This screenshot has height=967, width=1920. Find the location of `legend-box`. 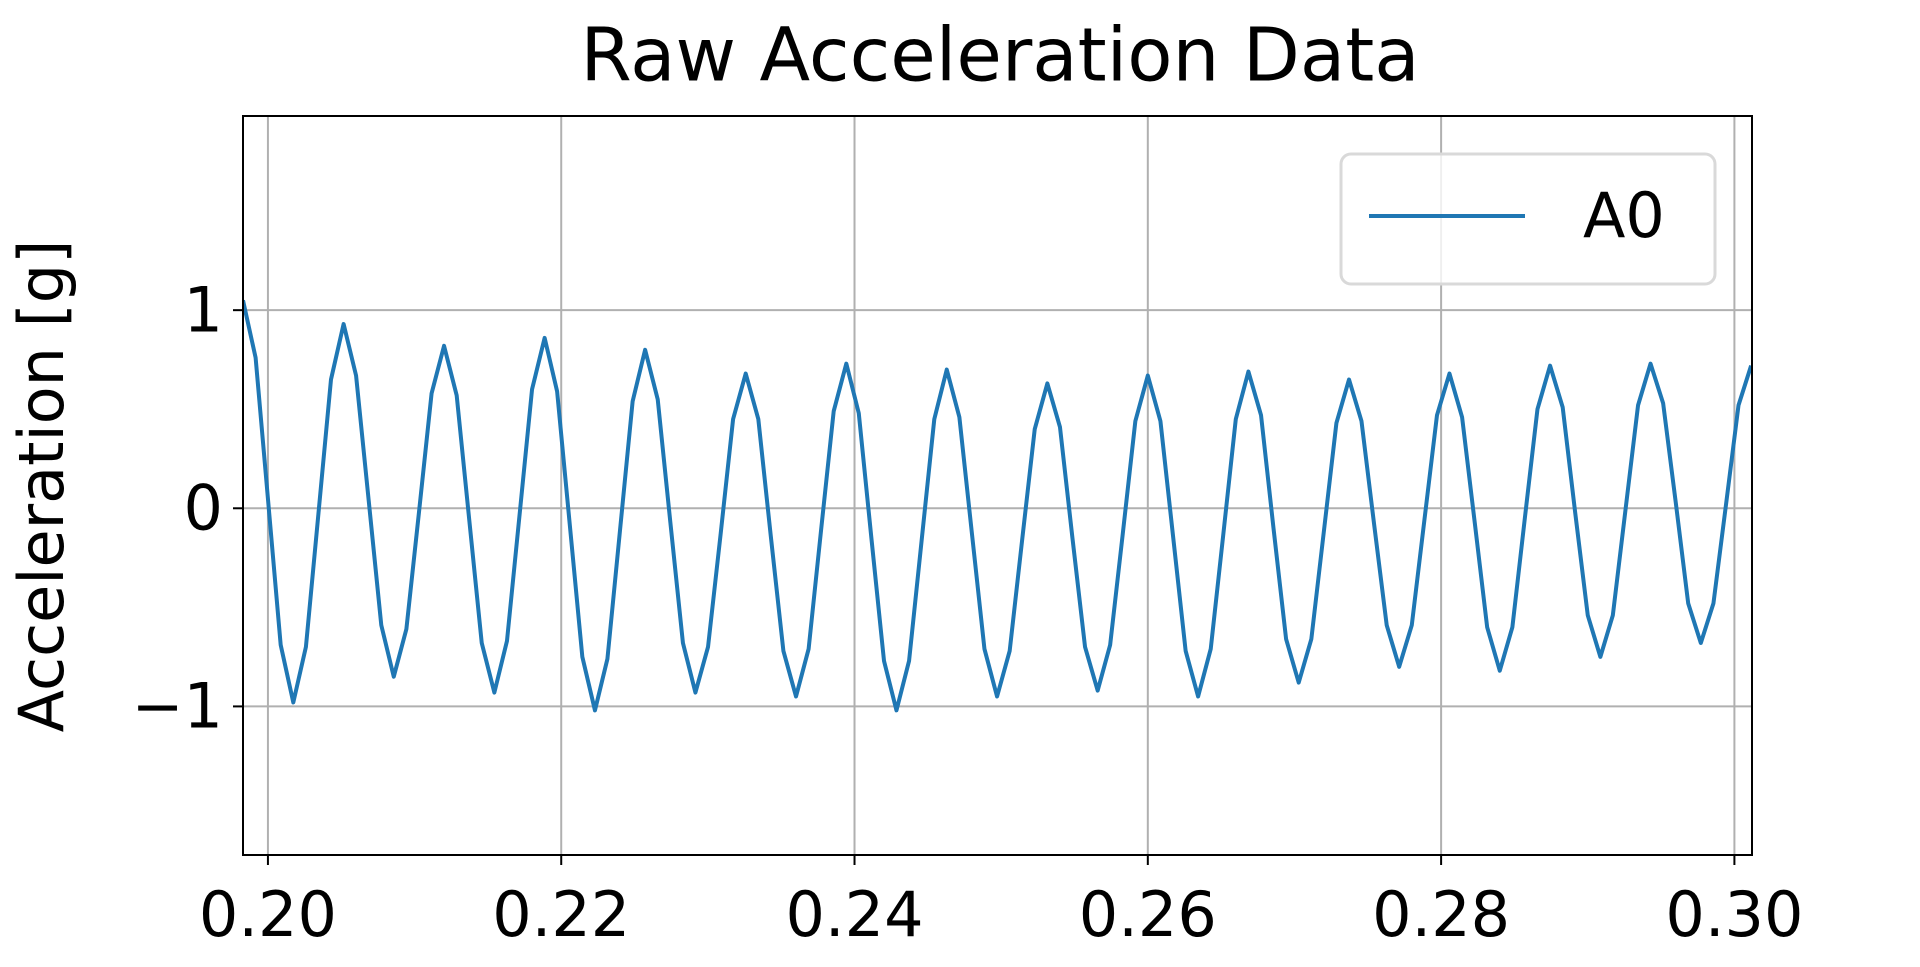

legend-box is located at coordinates (1528, 219).